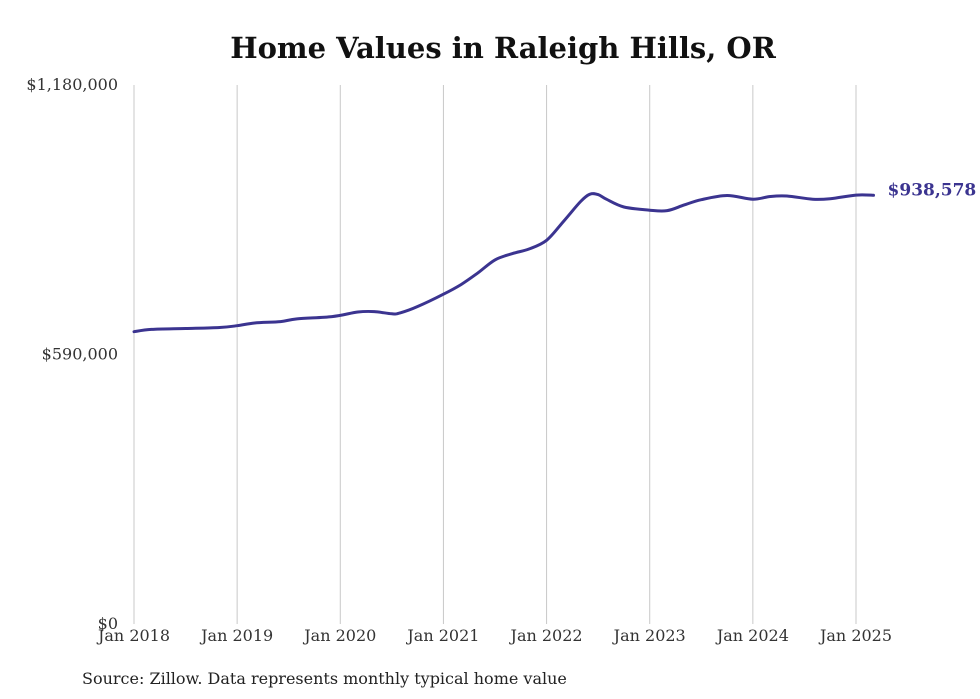 This screenshot has height=699, width=980. What do you see at coordinates (236, 635) in the screenshot?
I see `x-tick-label: Jan 2019` at bounding box center [236, 635].